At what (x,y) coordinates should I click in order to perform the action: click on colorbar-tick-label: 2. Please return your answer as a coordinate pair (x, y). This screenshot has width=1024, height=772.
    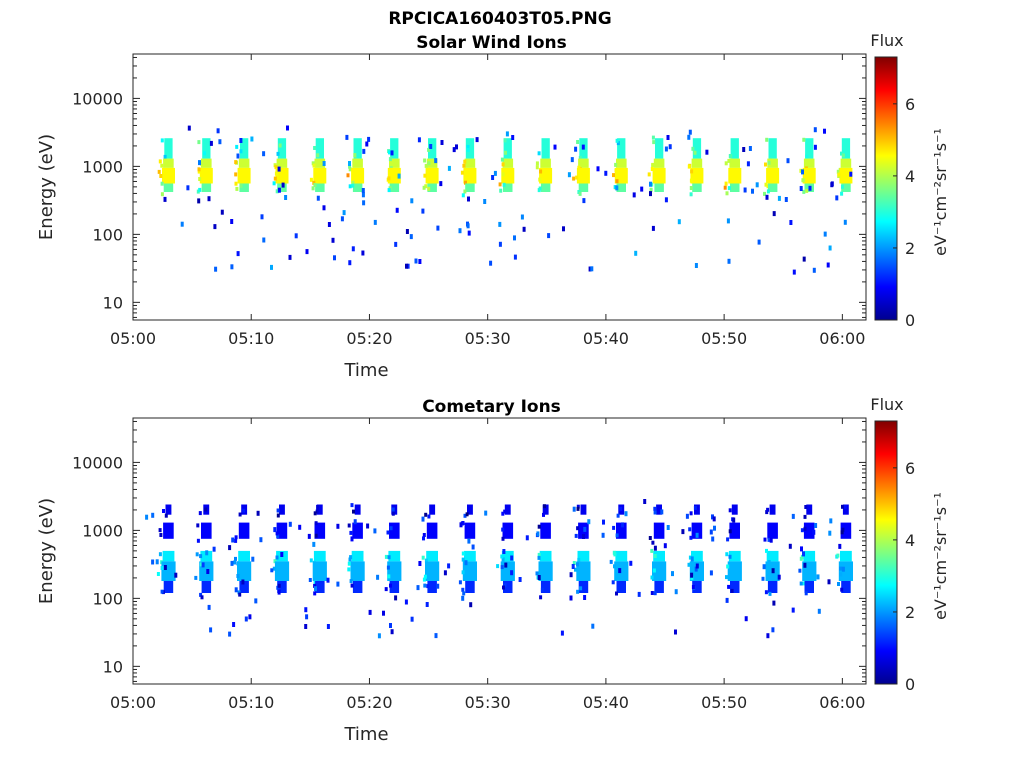
    Looking at the image, I should click on (910, 612).